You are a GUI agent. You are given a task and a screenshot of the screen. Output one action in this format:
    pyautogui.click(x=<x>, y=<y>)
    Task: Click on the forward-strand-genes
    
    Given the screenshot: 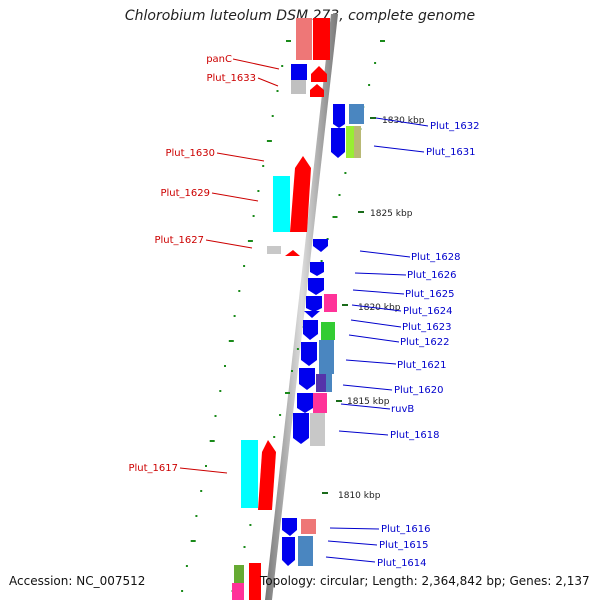 What is the action you would take?
    pyautogui.click(x=323, y=335)
    